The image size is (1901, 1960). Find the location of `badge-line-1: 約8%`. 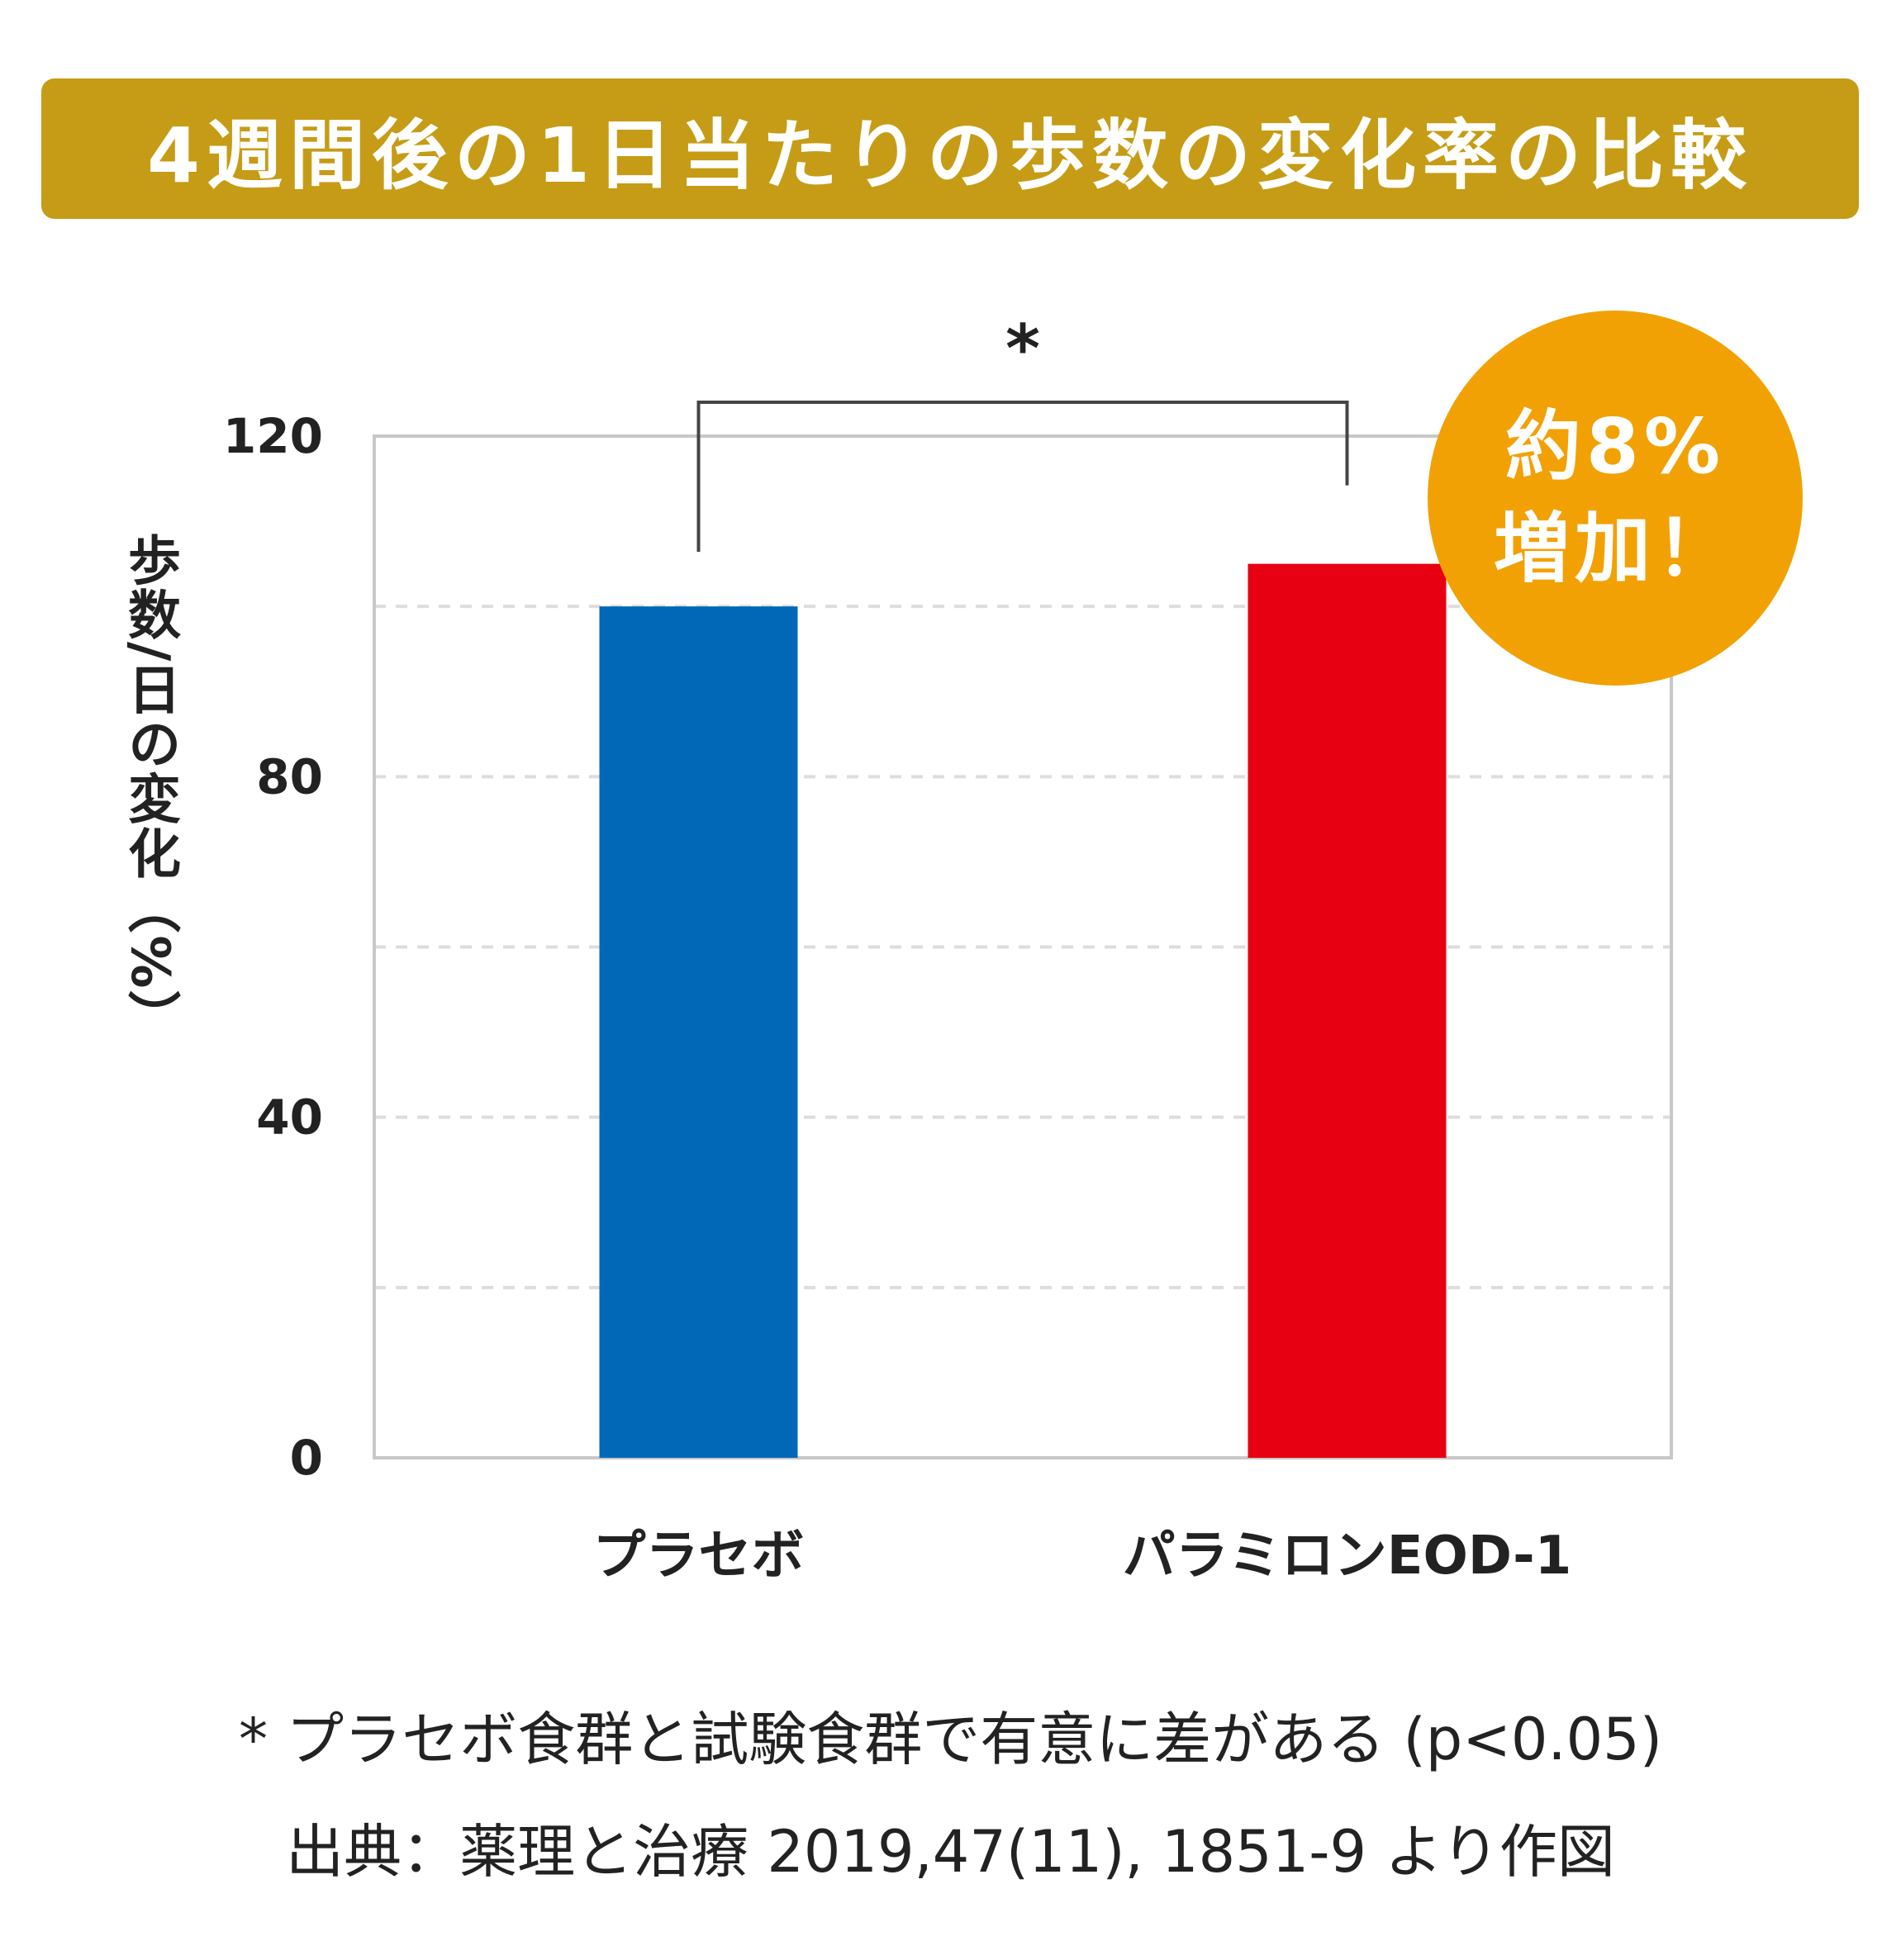

badge-line-1: 約8% is located at coordinates (1615, 446).